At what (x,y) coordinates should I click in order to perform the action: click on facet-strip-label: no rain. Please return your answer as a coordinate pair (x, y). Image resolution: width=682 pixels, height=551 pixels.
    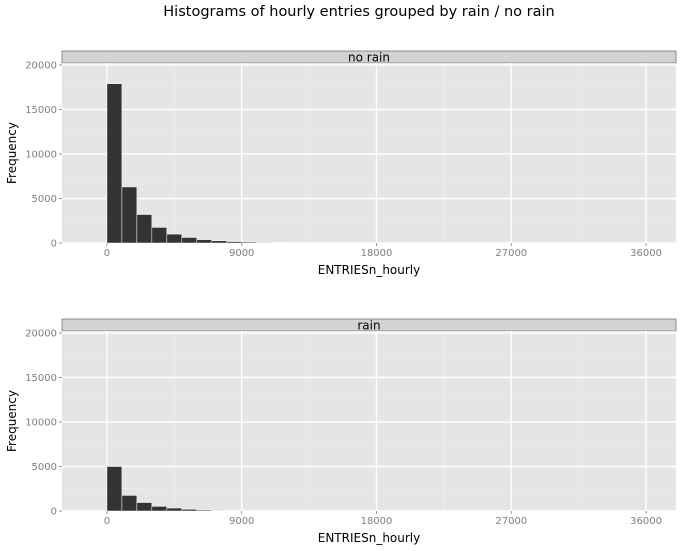
    Looking at the image, I should click on (369, 58).